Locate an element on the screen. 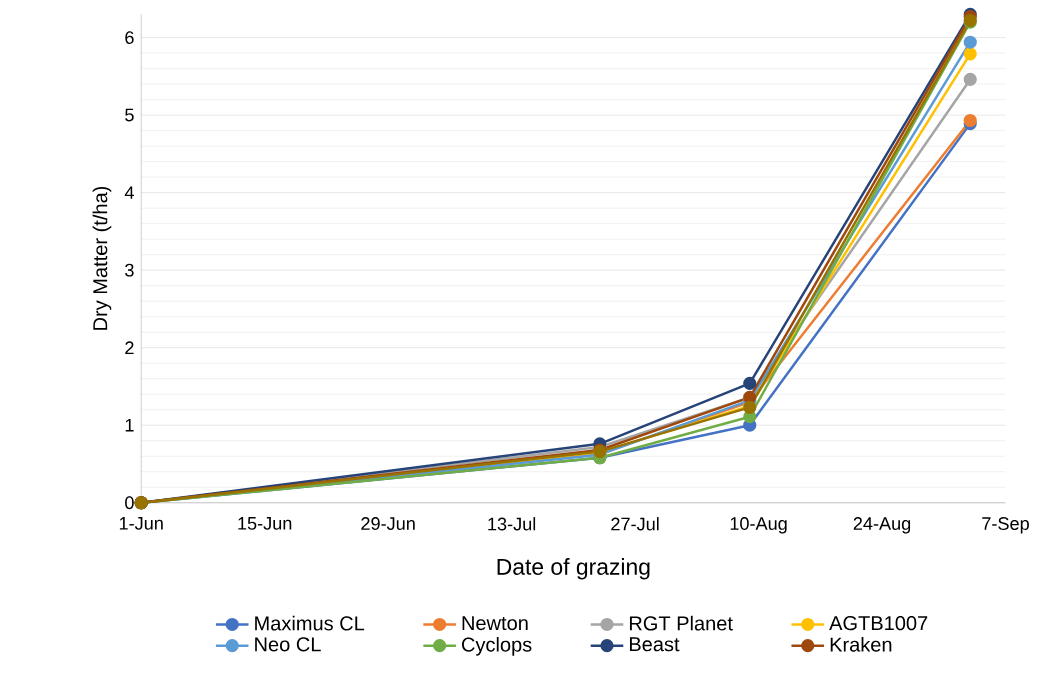 The width and height of the screenshot is (1037, 677). y-tick-label: 6 is located at coordinates (129, 37).